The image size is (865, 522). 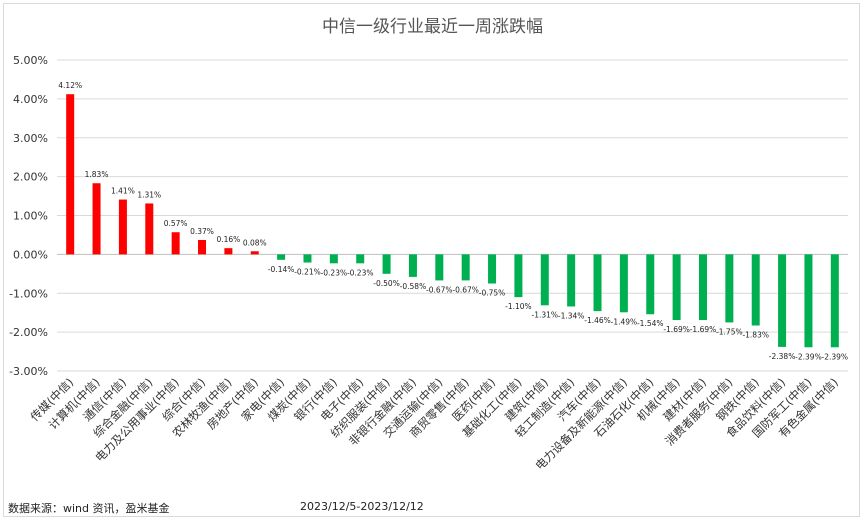 I want to click on data-label: -0.58%, so click(x=413, y=286).